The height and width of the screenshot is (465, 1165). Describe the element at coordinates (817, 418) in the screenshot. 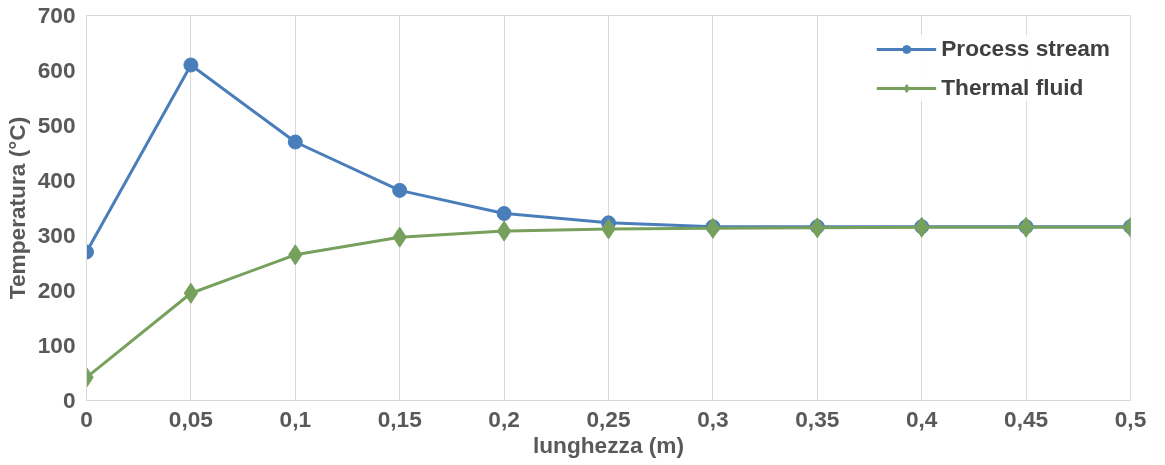

I see `x-tick-label: 0,35` at that location.